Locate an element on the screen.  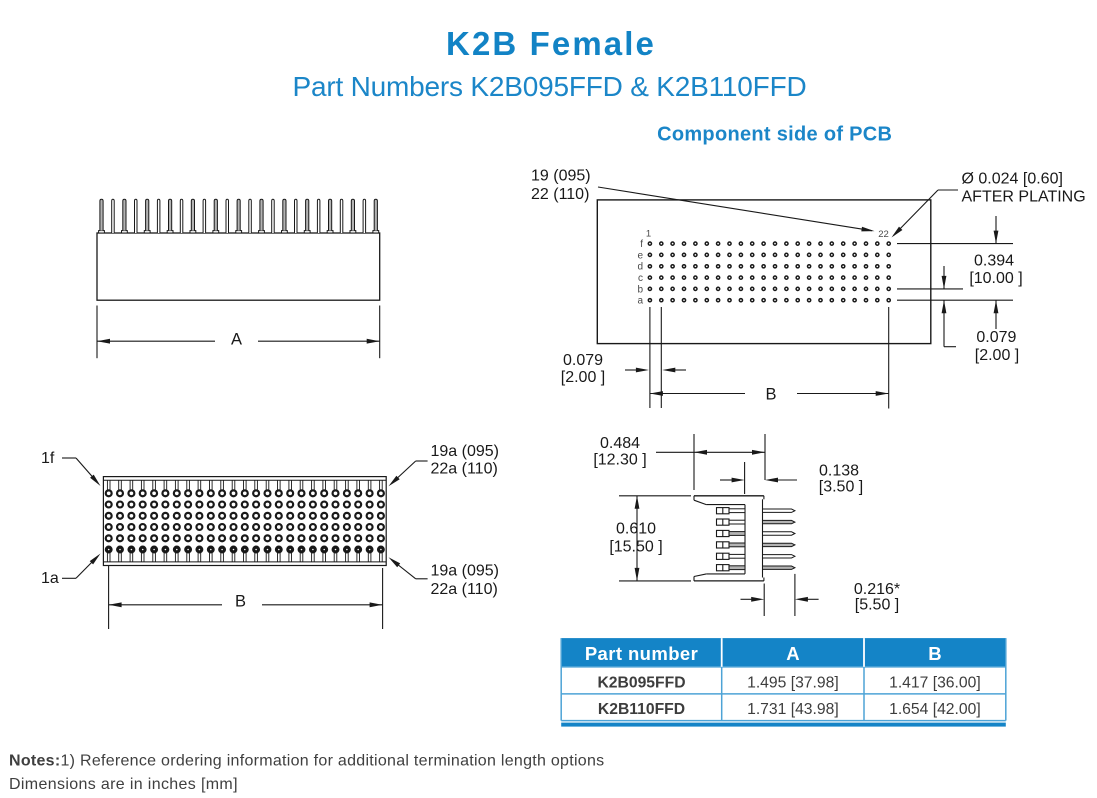
svg-text: Part number is located at coordinates (641, 653).